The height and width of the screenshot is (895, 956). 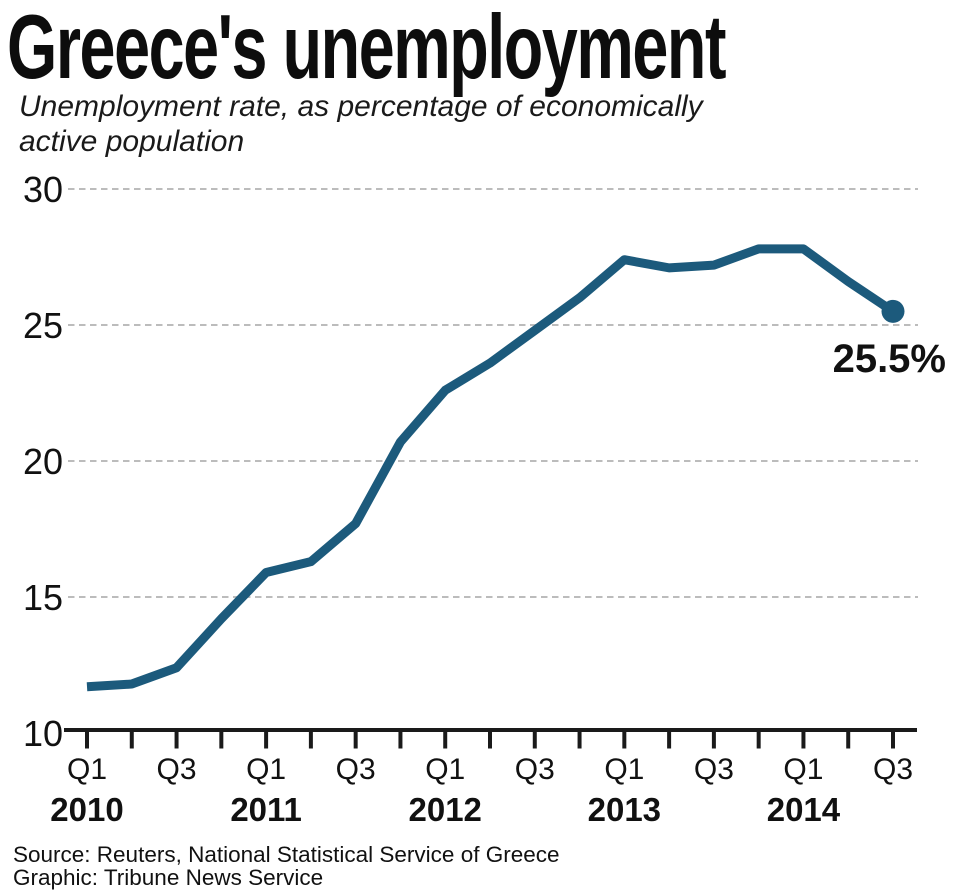 What do you see at coordinates (168, 877) in the screenshot?
I see `credit-line: Graphic: Tribune News Service` at bounding box center [168, 877].